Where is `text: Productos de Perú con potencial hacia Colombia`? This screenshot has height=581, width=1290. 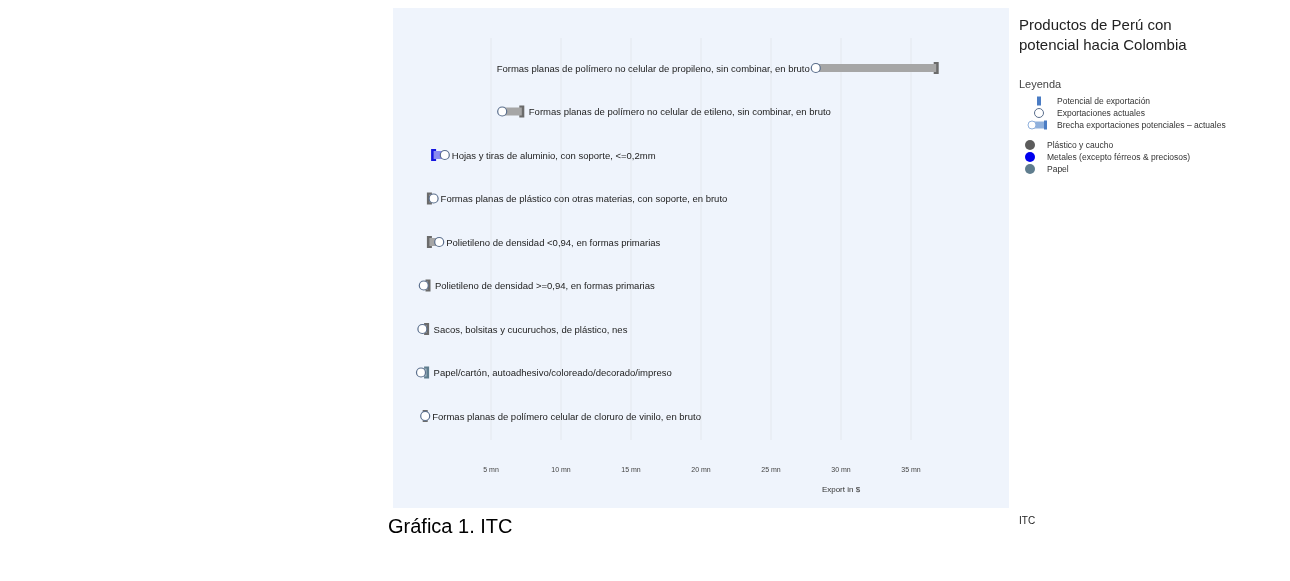
text: Productos de Perú con potencial hacia Colombia is located at coordinates (1103, 34).